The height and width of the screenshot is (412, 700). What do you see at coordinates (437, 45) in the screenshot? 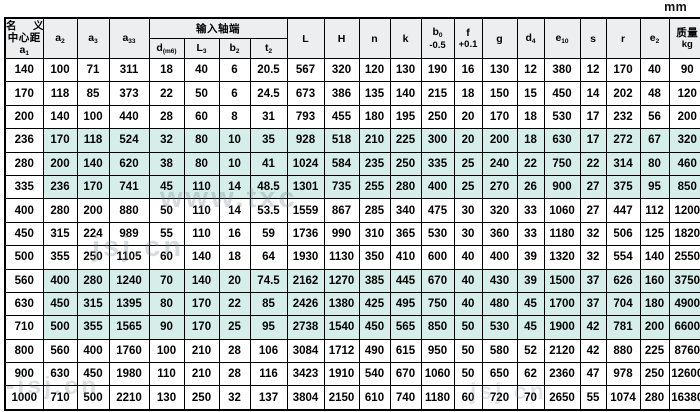
I see `header-b0-tolerance: -0.5` at bounding box center [437, 45].